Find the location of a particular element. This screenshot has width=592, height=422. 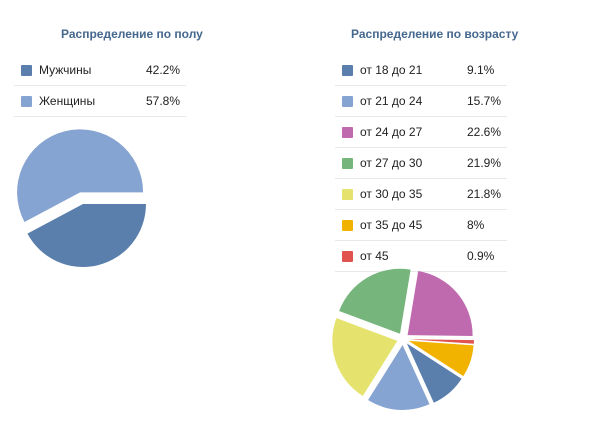

legend-row: от 45 0.9% is located at coordinates (421, 256).